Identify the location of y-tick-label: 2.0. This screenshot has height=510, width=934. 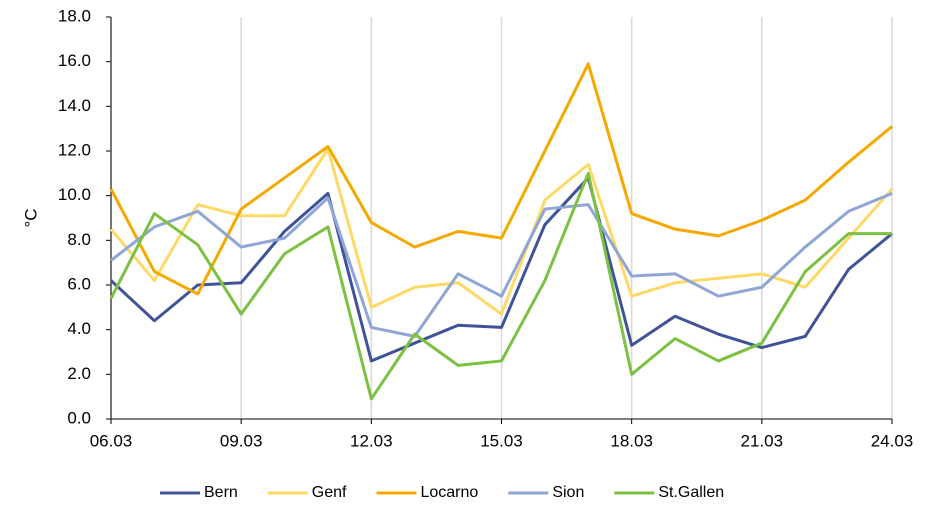
(79, 373).